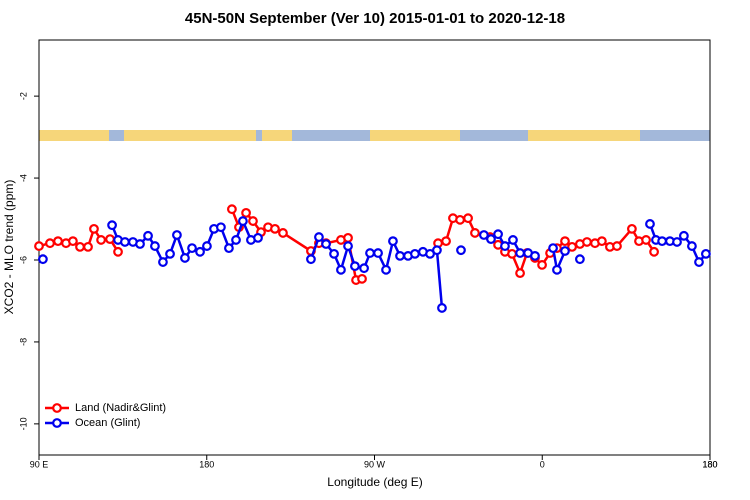  I want to click on y-tick-label: -10, so click(23, 423).